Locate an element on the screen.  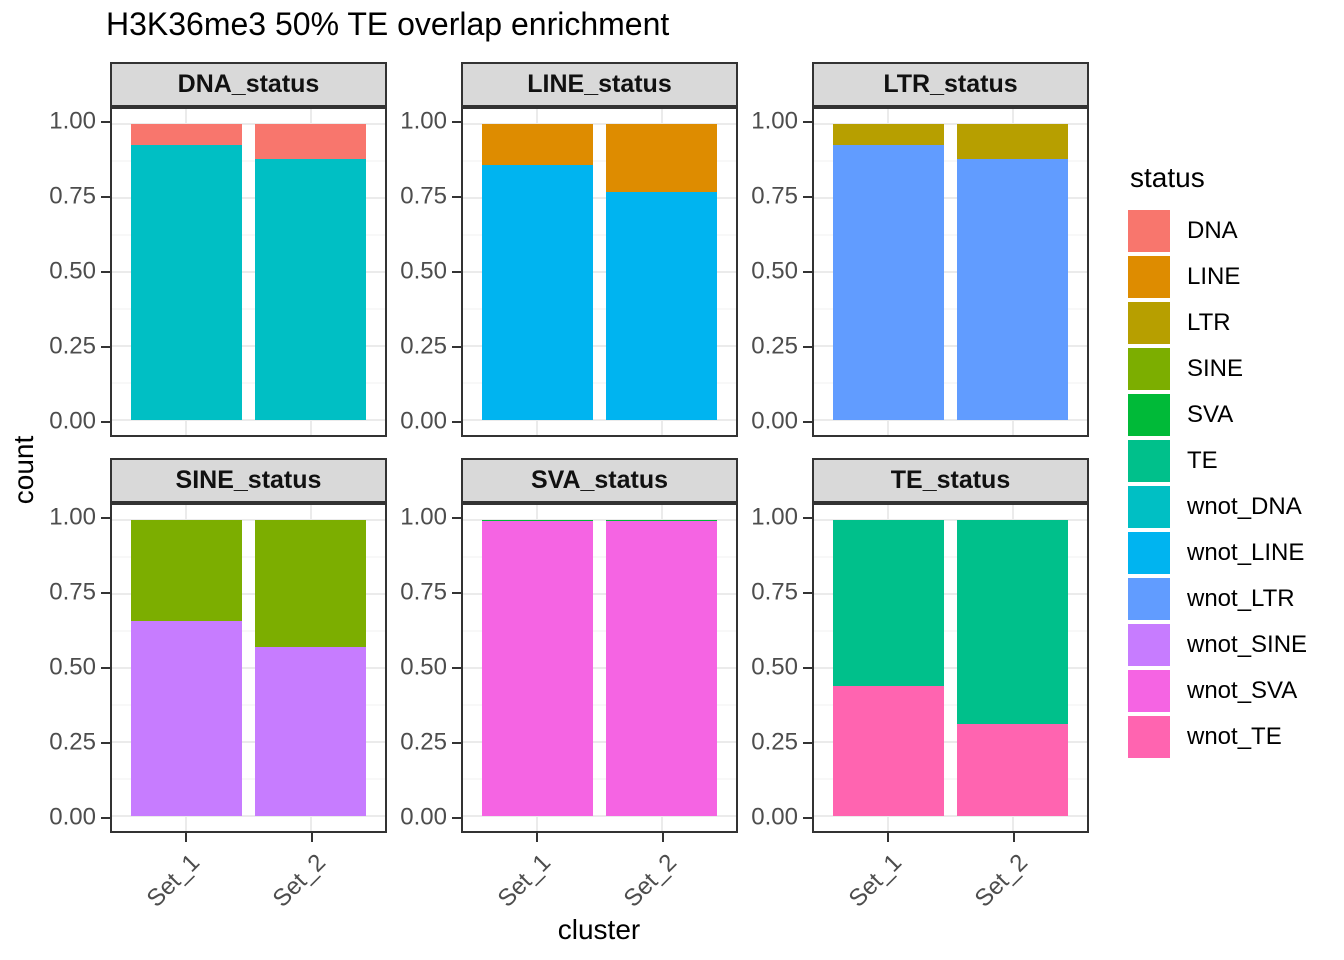
facet-strip: DNA_status is located at coordinates (248, 84).